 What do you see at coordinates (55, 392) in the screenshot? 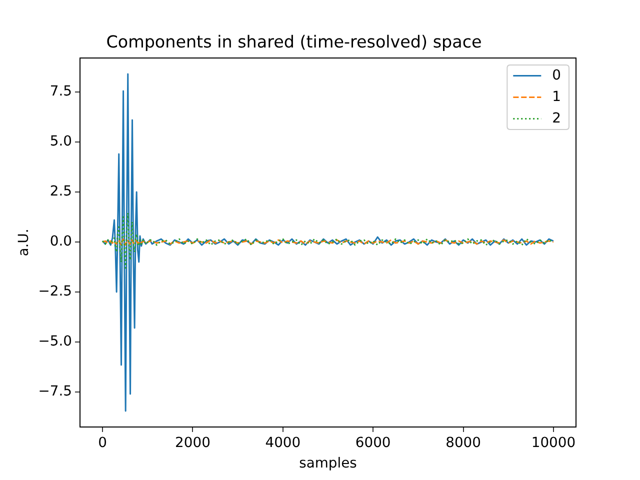
I see `y-tick-label: −7.5` at bounding box center [55, 392].